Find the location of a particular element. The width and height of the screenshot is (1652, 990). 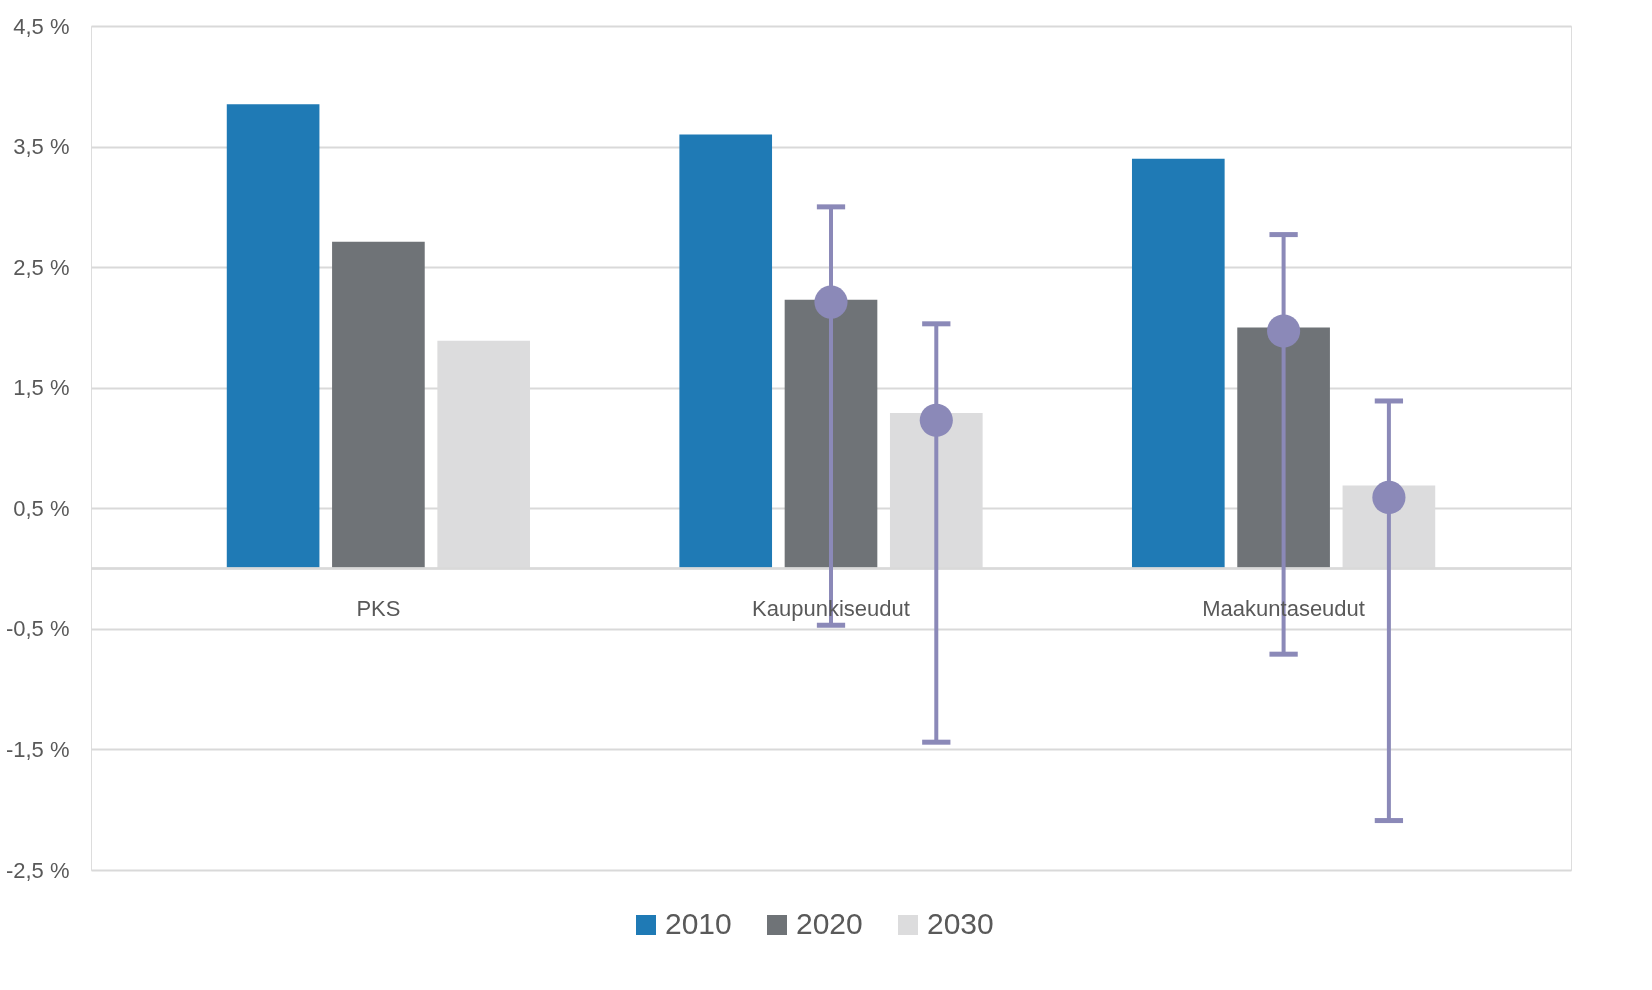

y-tick-label: 0,5 % is located at coordinates (41, 508).